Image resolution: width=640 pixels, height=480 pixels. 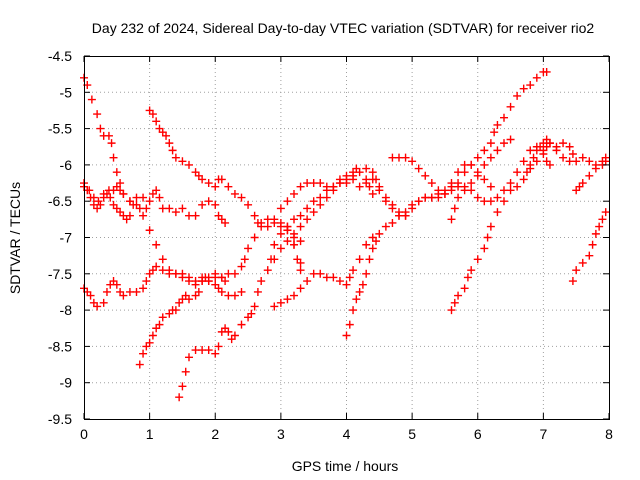 I want to click on x-tick-label: 4, so click(x=347, y=434).